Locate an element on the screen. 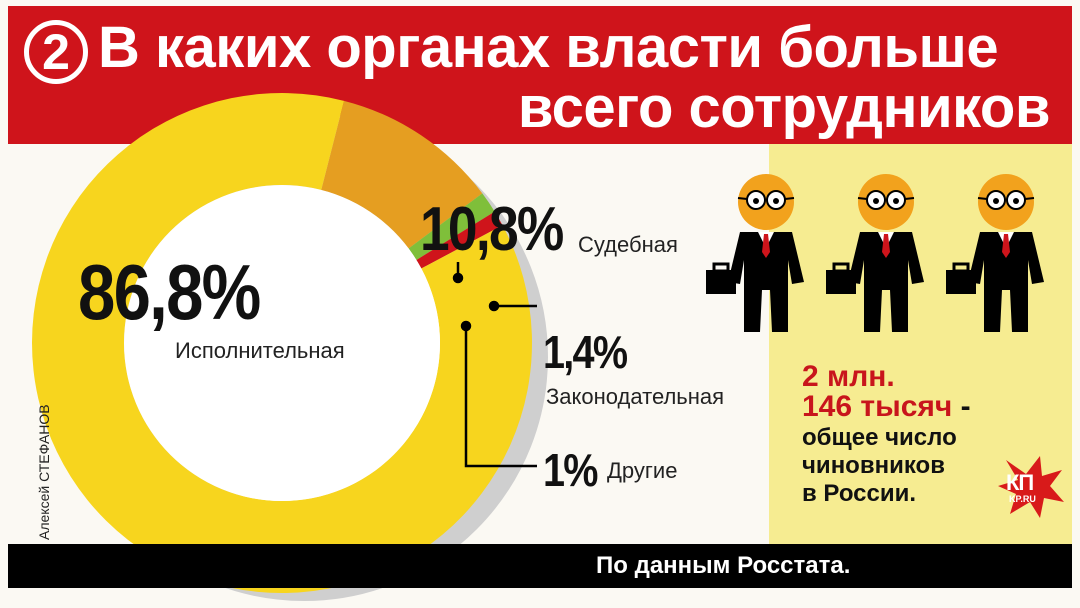 The width and height of the screenshot is (1080, 608). kp-logo is located at coordinates (1031, 487).